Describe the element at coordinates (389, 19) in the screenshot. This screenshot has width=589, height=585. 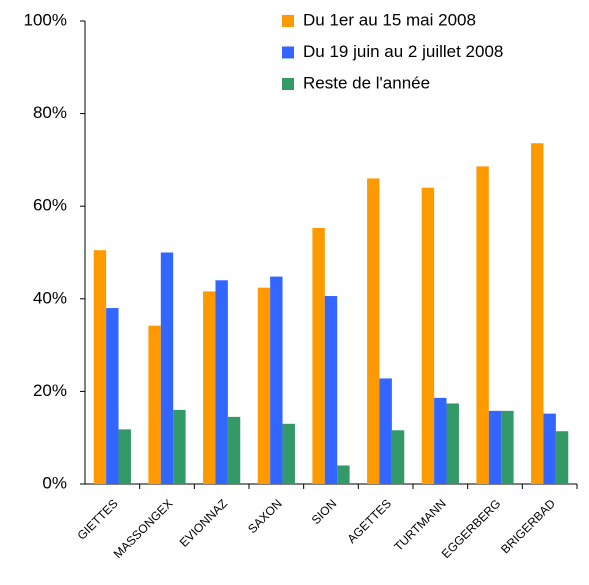
I see `legend-label: Du 1er au 15 mai 2008` at that location.